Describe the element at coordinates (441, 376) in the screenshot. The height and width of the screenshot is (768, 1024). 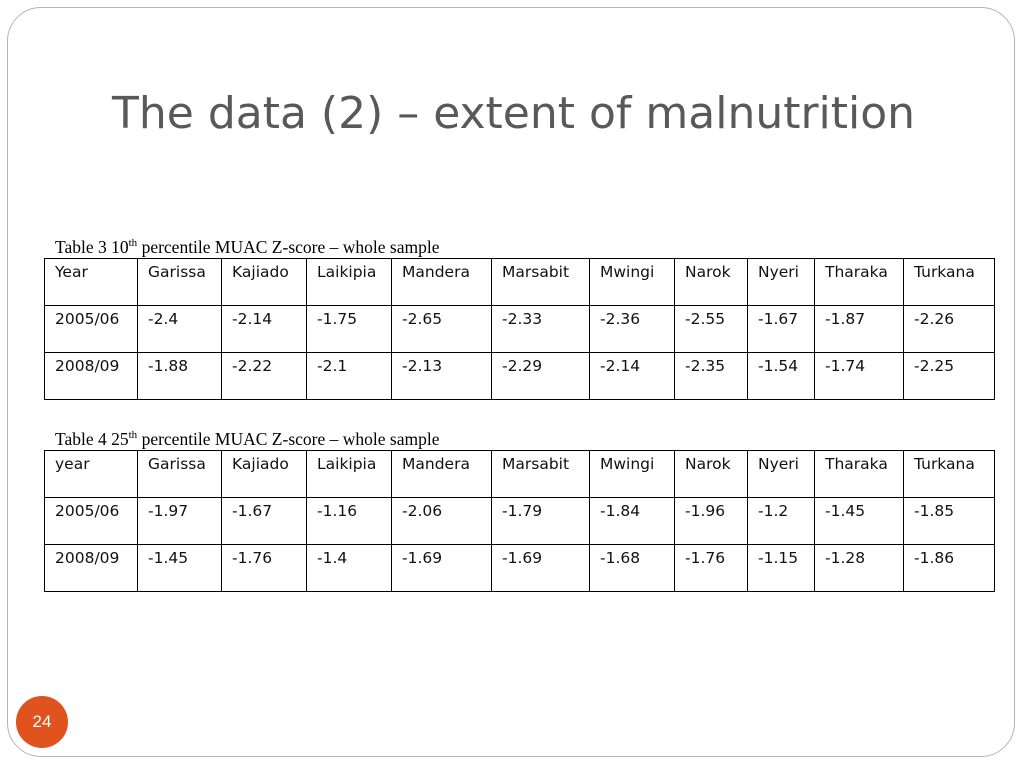
I see `table-cell: -2.13` at that location.